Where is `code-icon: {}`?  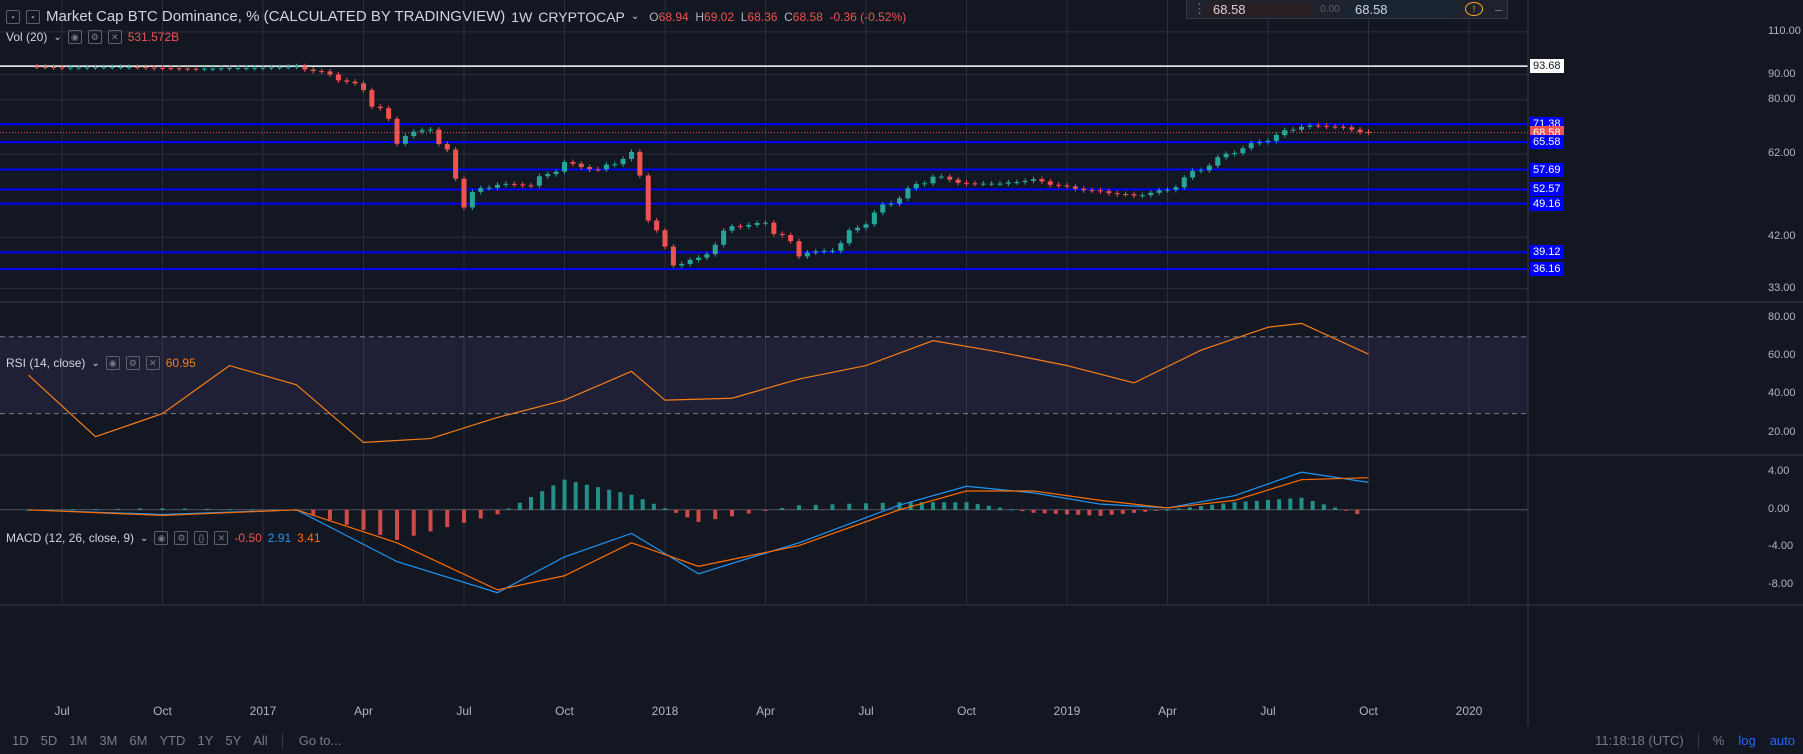 code-icon: {} is located at coordinates (201, 538).